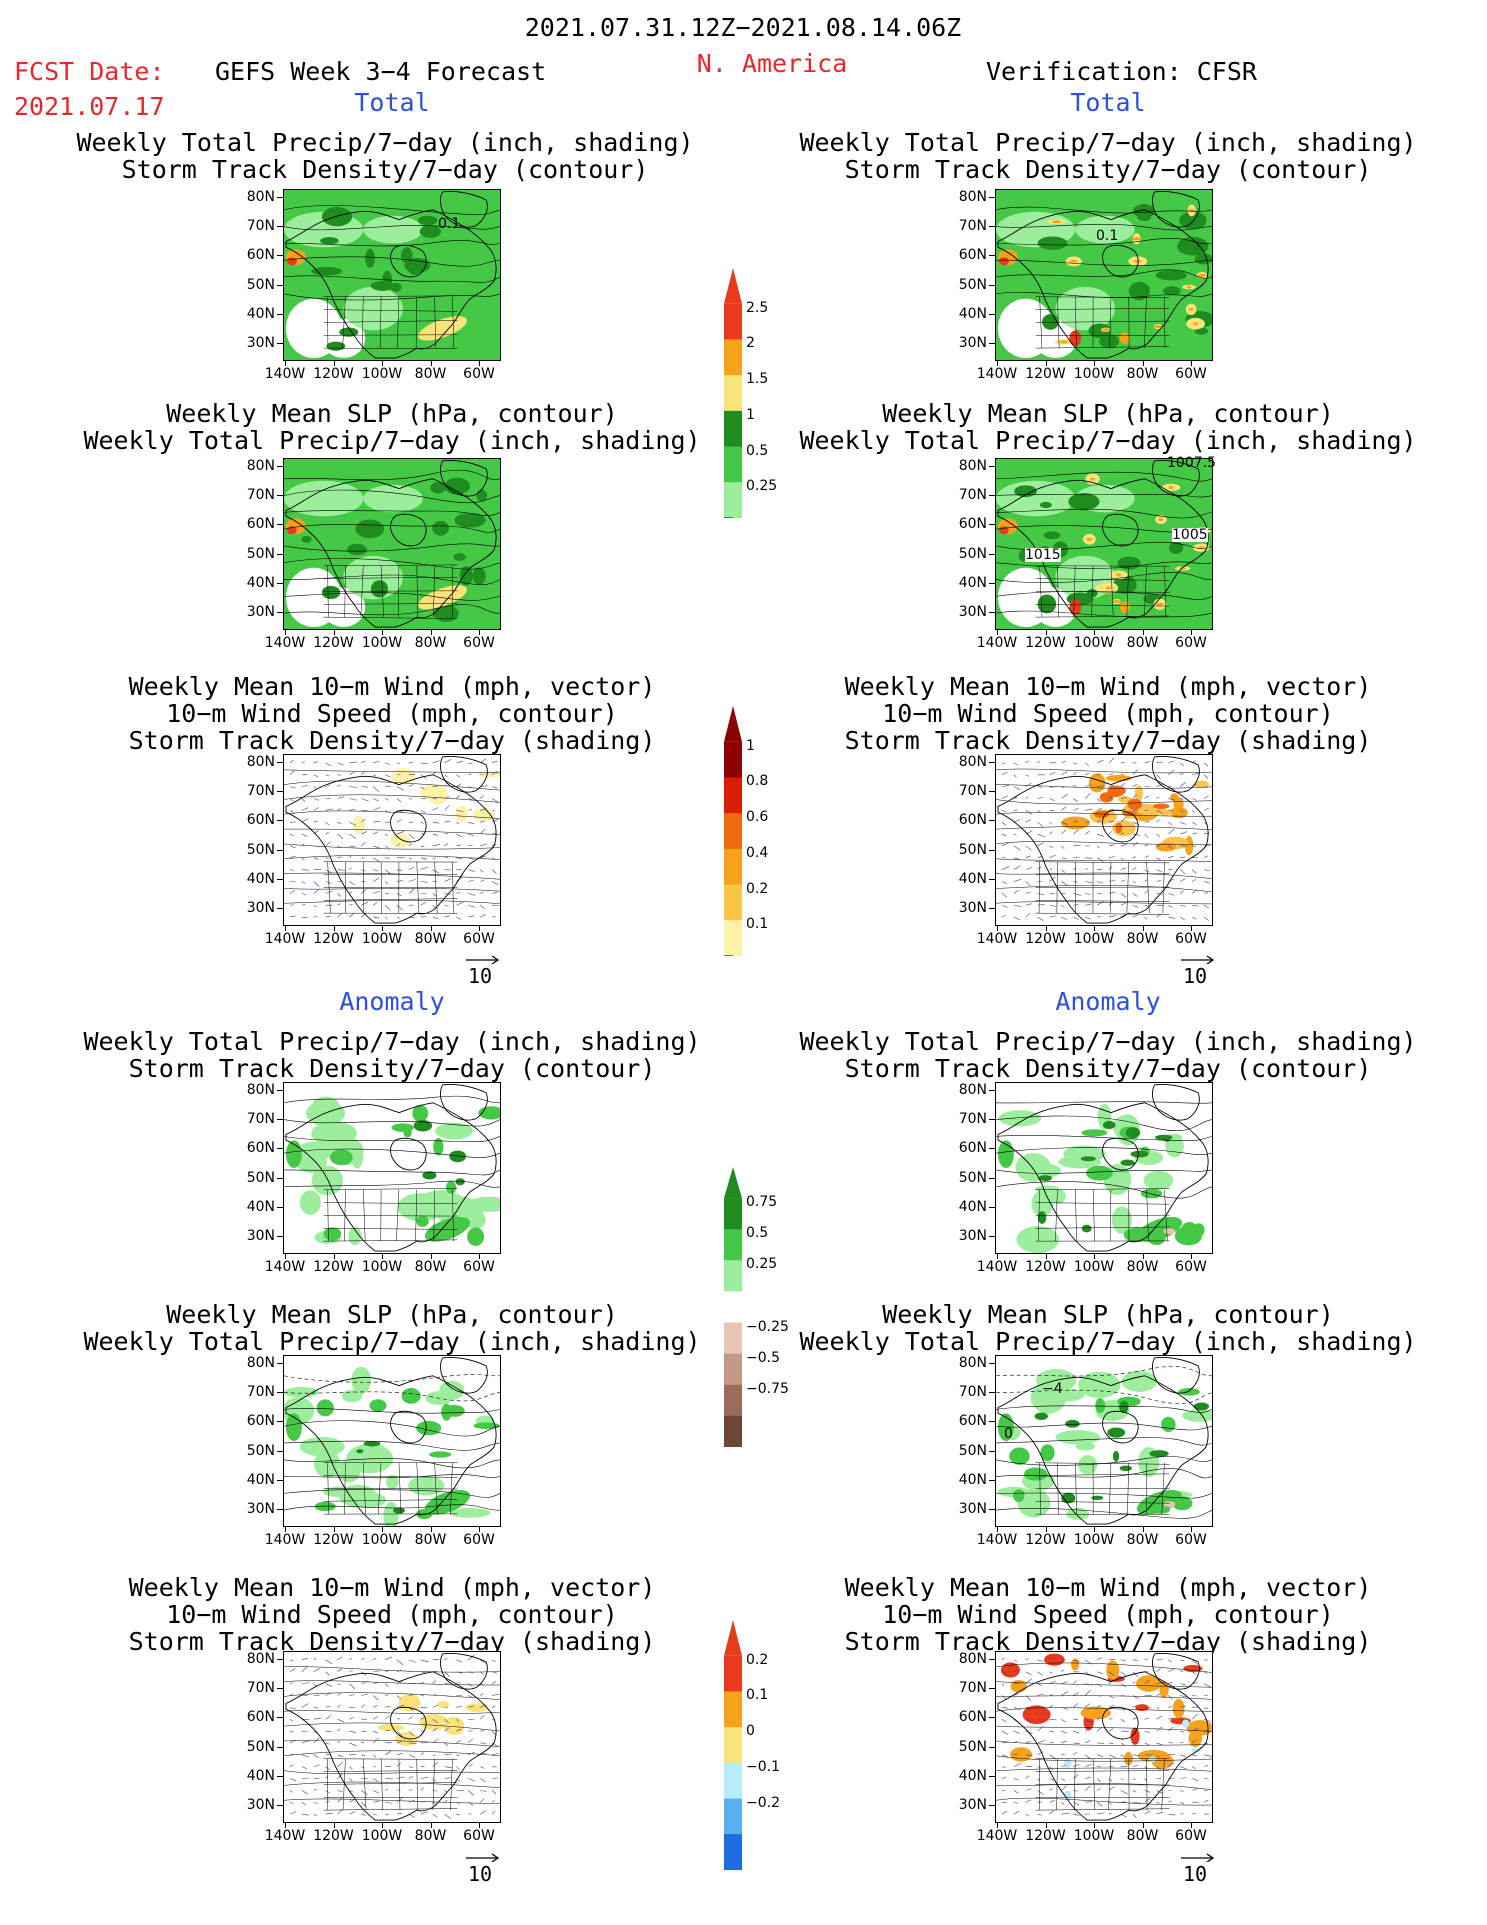 The width and height of the screenshot is (1487, 1925). I want to click on colorbar-tick-label: −0.5, so click(763, 1357).